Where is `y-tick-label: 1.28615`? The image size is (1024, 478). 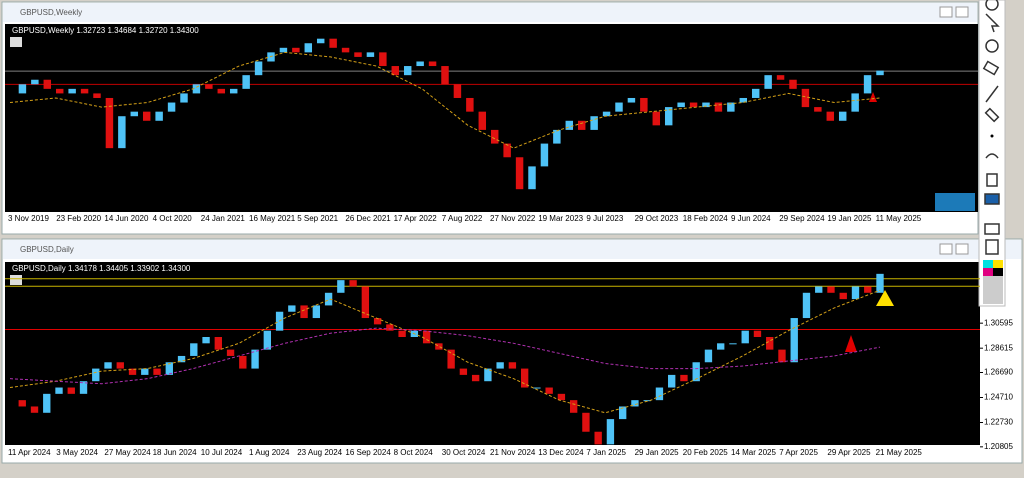 y-tick-label: 1.28615 is located at coordinates (998, 347).